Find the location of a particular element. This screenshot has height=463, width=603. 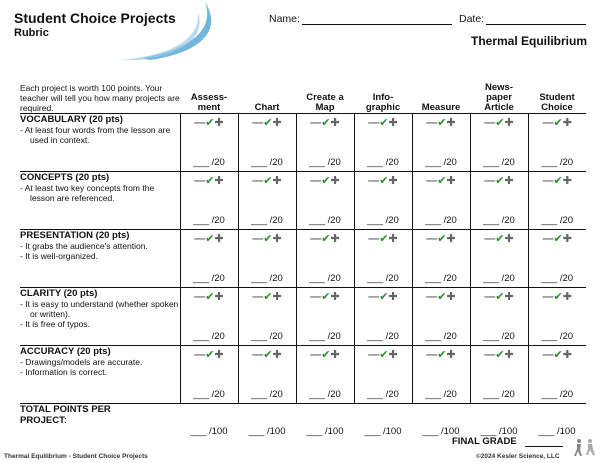

name-field-line is located at coordinates (377, 24).